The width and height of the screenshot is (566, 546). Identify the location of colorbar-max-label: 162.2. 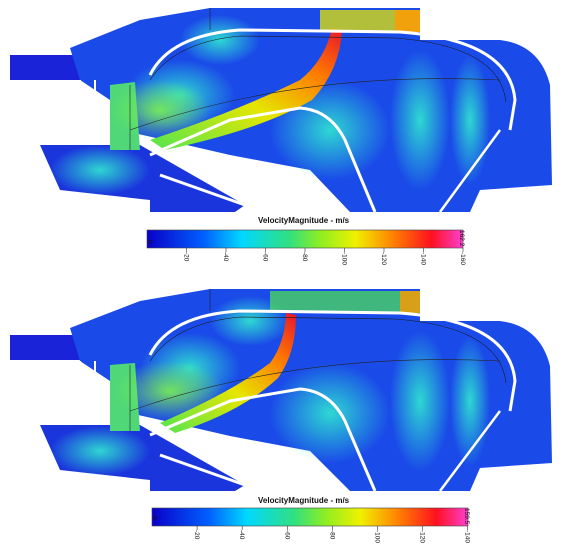
(461, 238).